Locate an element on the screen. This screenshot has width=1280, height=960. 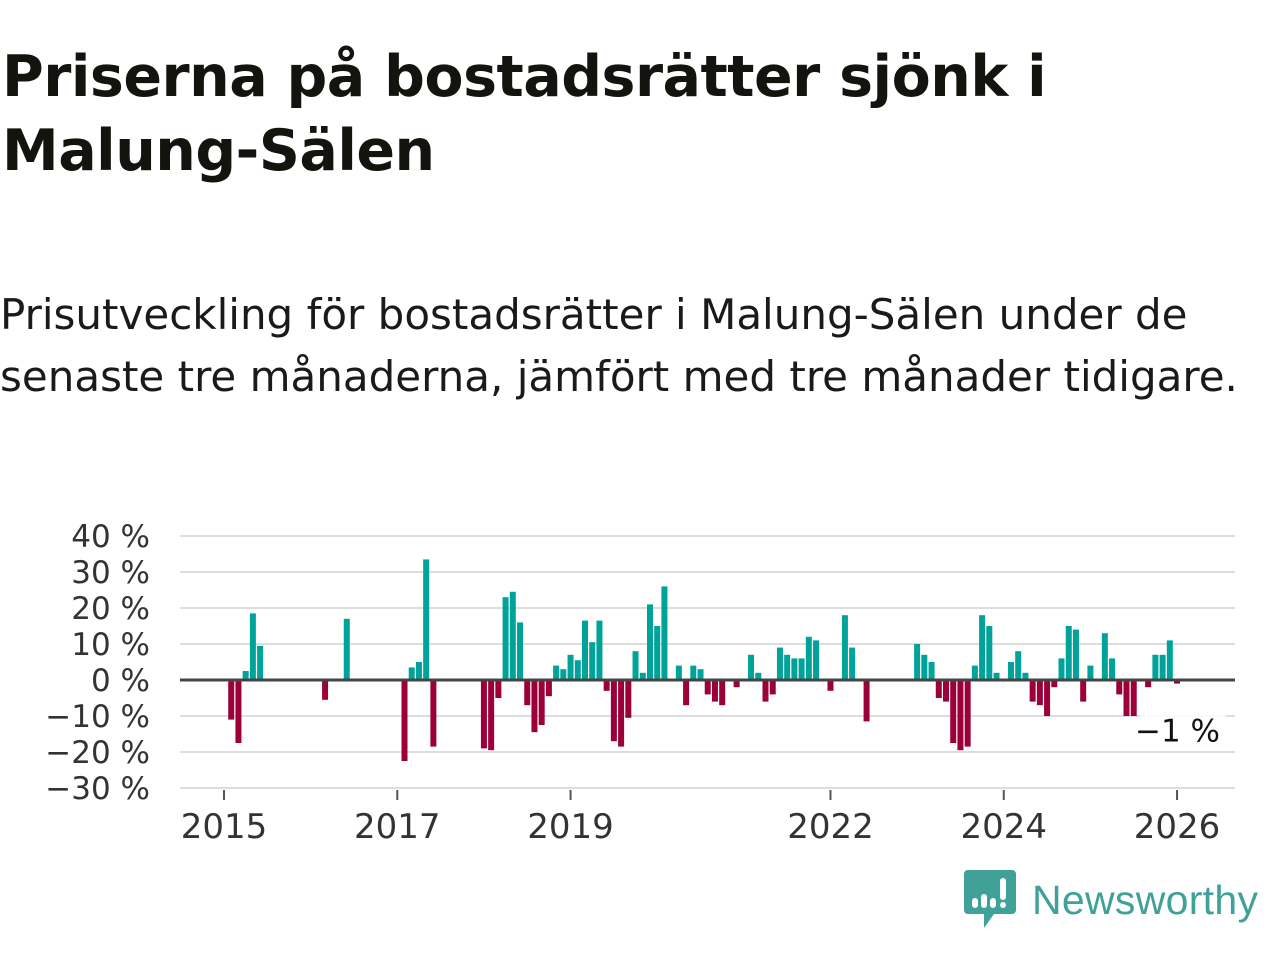
x-tick-label: 2024 is located at coordinates (1003, 827).